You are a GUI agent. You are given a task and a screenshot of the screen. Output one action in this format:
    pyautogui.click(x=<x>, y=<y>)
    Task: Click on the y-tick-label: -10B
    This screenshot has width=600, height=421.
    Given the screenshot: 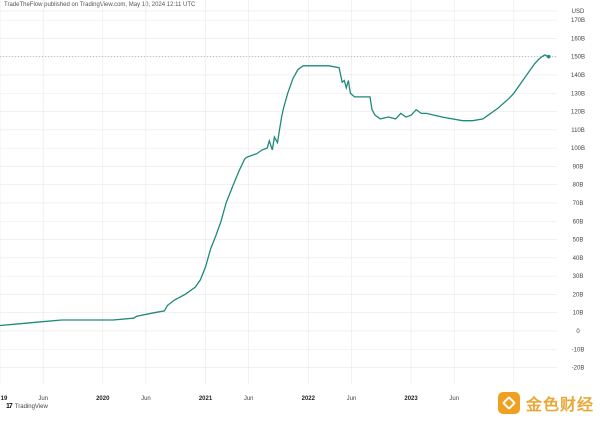 What is the action you would take?
    pyautogui.click(x=578, y=350)
    